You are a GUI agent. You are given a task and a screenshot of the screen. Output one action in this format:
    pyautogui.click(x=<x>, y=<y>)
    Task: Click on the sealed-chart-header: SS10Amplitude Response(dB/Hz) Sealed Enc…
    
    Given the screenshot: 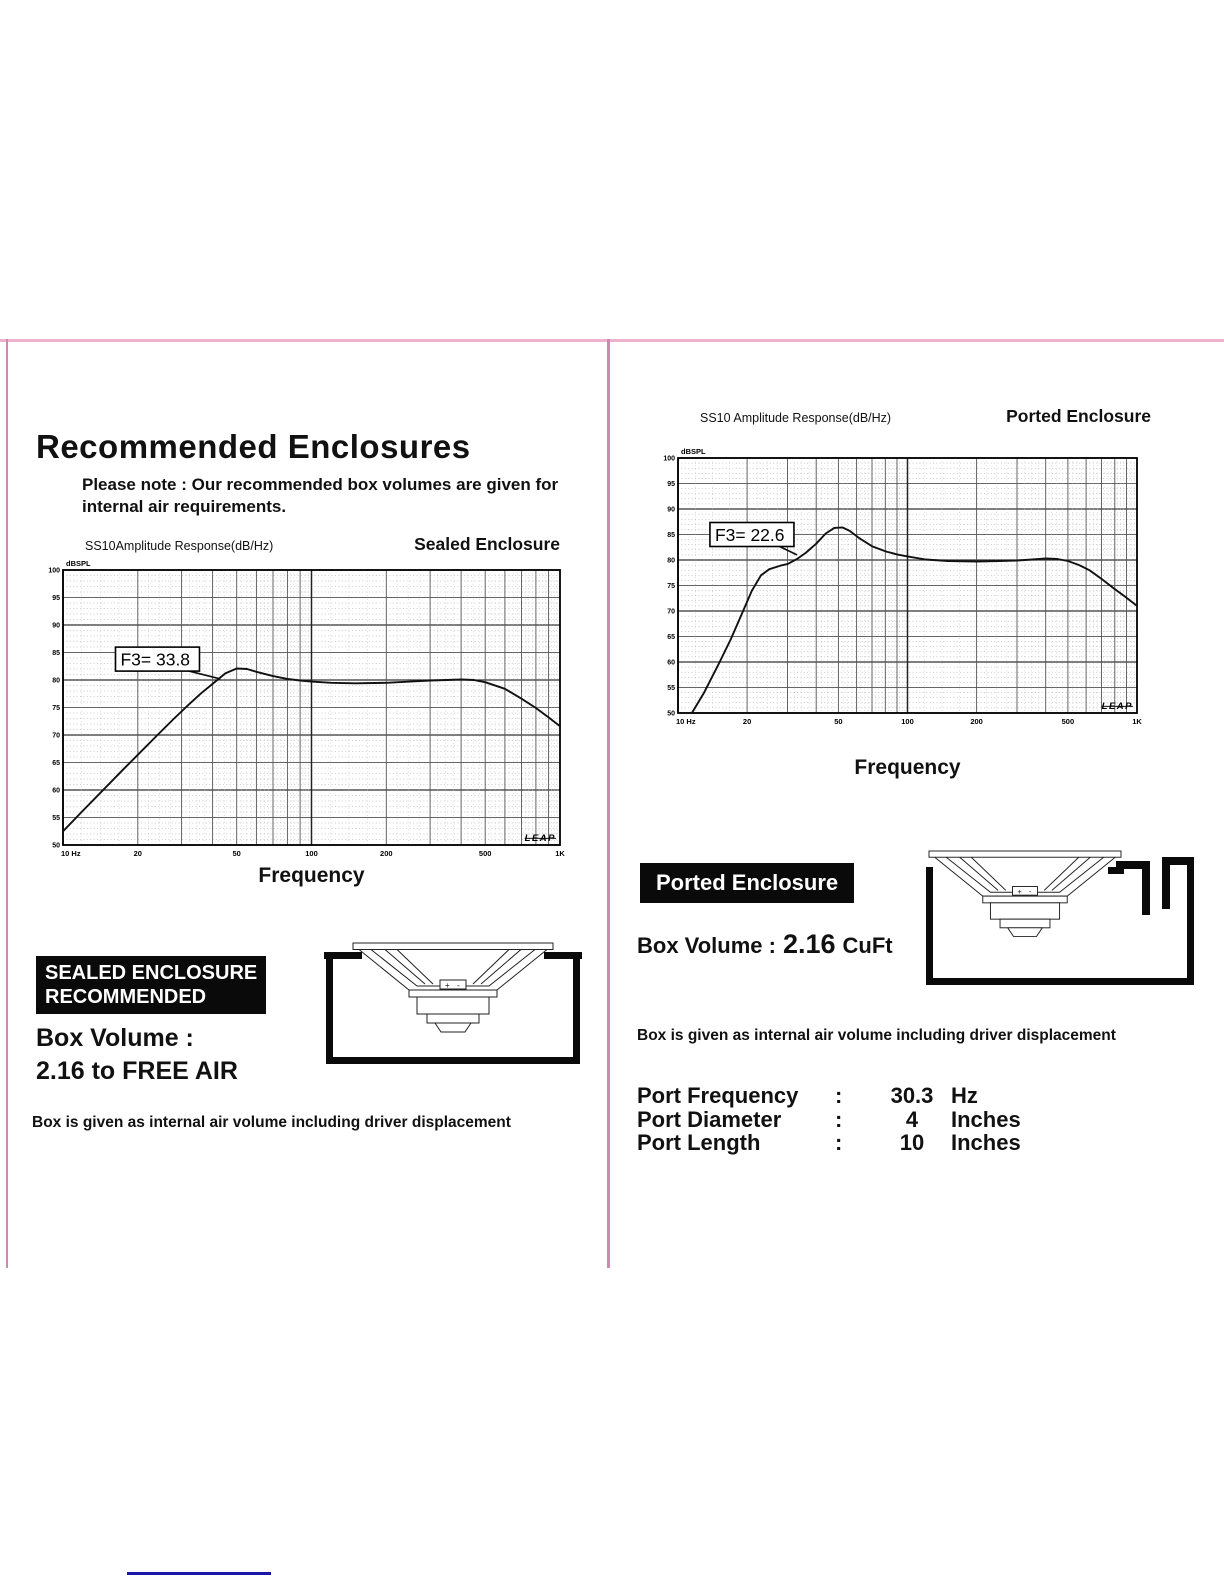 What is the action you would take?
    pyautogui.click(x=311, y=544)
    